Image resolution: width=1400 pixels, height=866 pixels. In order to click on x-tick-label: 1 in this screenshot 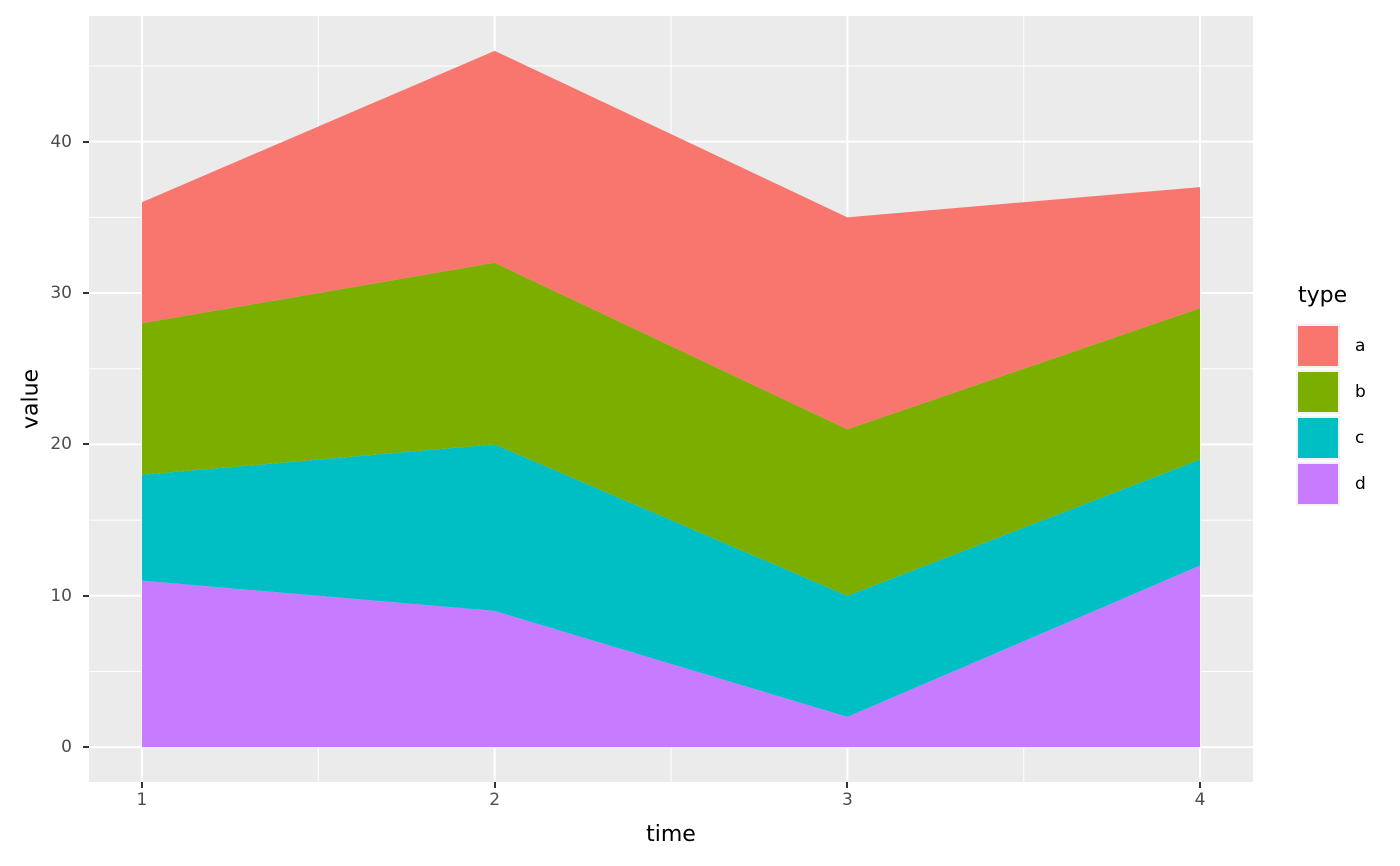, I will do `click(142, 800)`.